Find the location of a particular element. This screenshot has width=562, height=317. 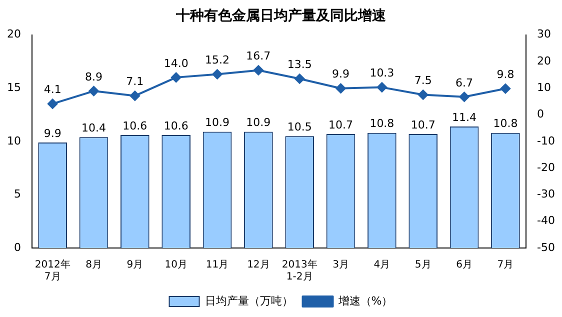

x-tick-label: 3月 is located at coordinates (340, 265).